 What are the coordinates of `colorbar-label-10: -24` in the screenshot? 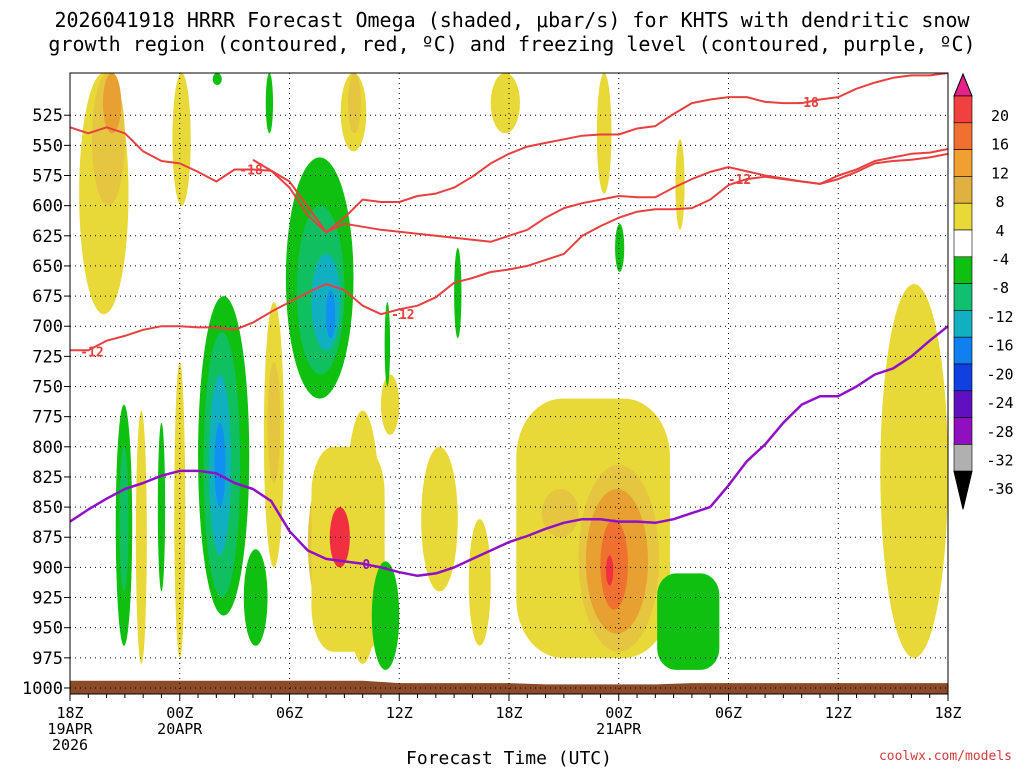 It's located at (999, 403).